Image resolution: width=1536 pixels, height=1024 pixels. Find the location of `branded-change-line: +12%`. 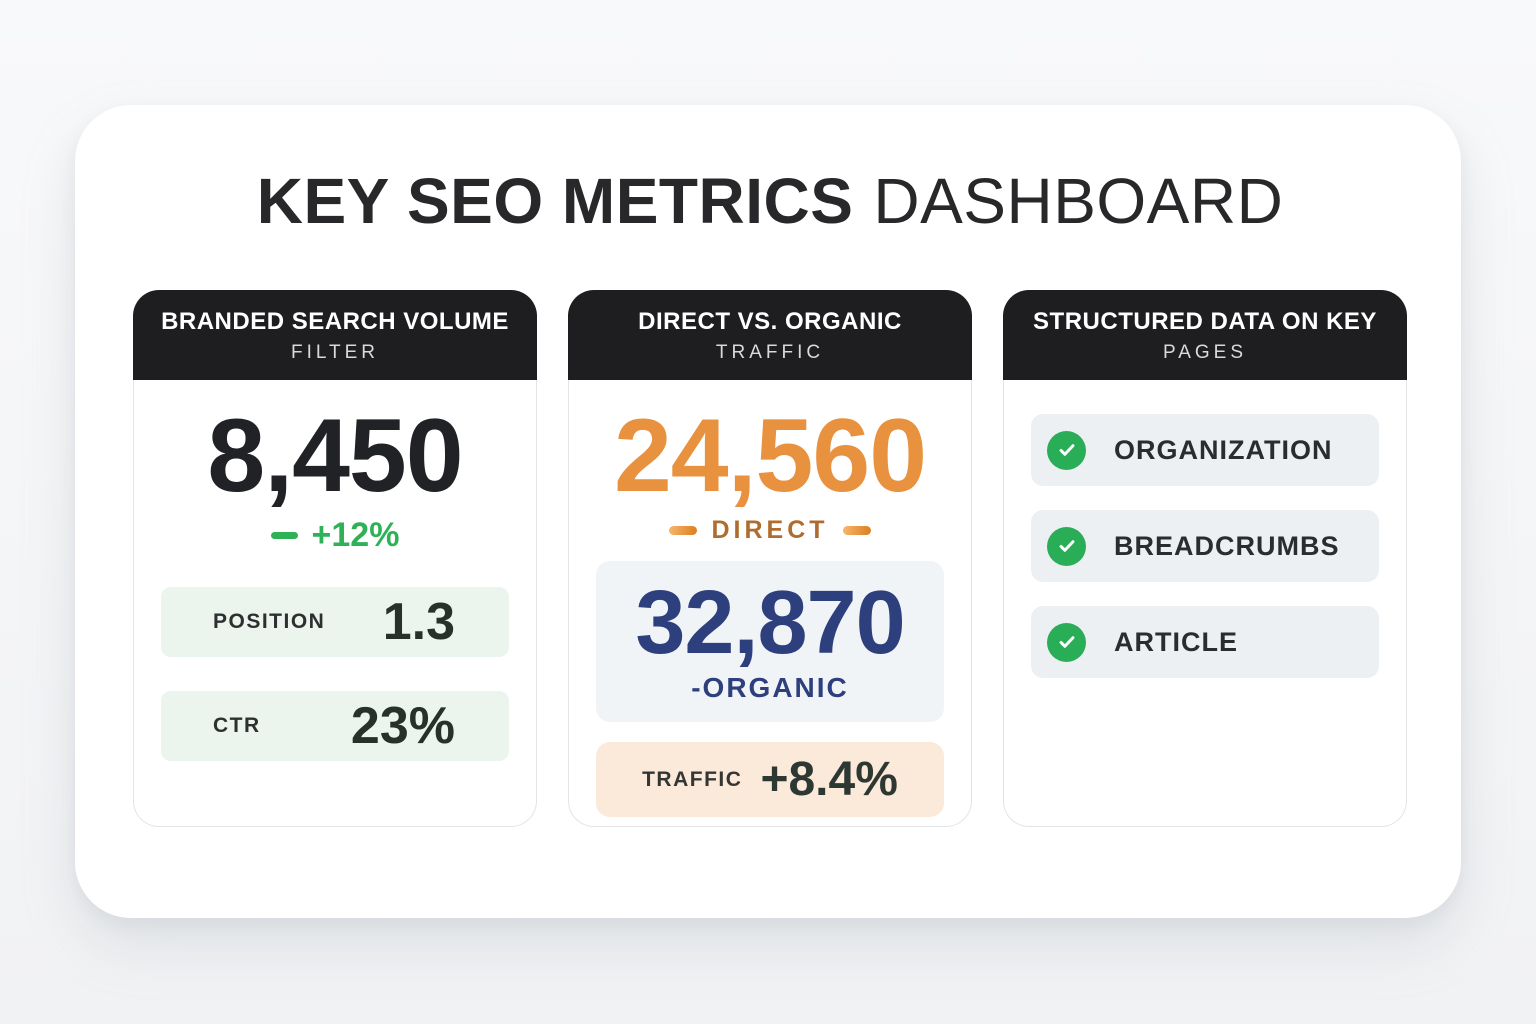

branded-change-line: +12% is located at coordinates (335, 535).